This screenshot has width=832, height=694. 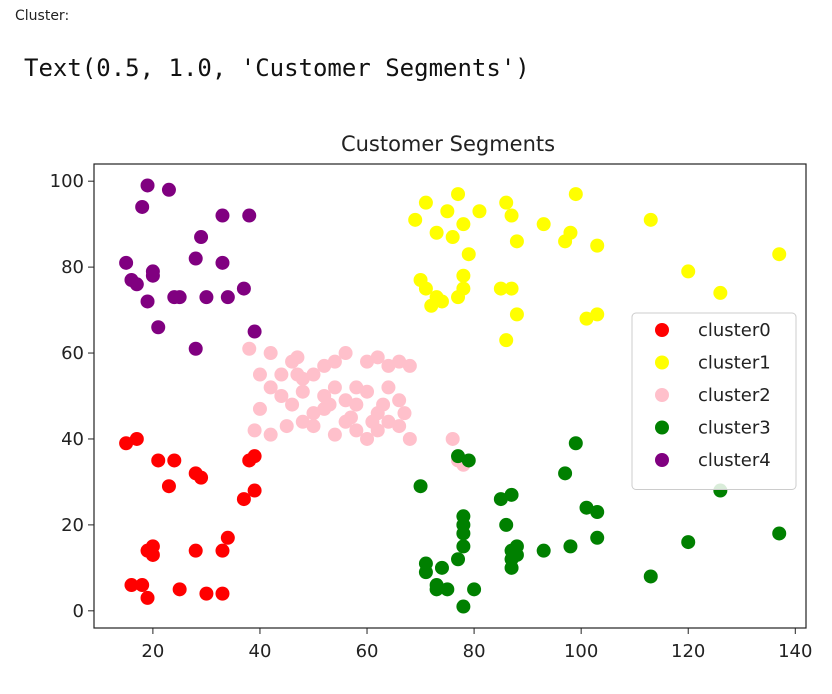 What do you see at coordinates (67, 181) in the screenshot?
I see `y-tick-label: 100` at bounding box center [67, 181].